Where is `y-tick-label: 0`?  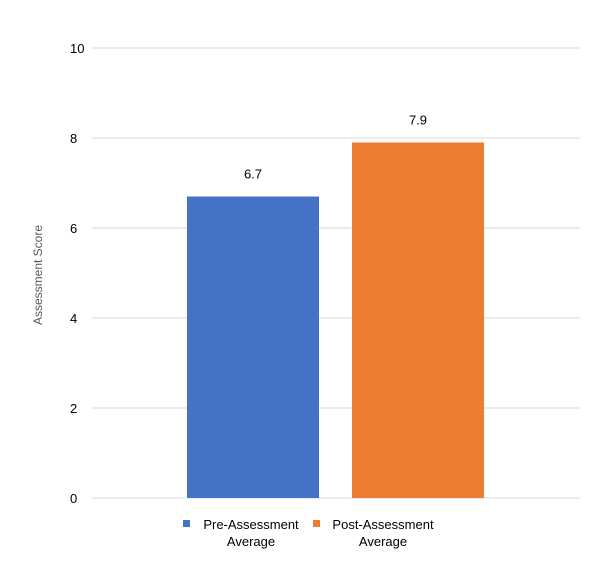 y-tick-label: 0 is located at coordinates (73, 498).